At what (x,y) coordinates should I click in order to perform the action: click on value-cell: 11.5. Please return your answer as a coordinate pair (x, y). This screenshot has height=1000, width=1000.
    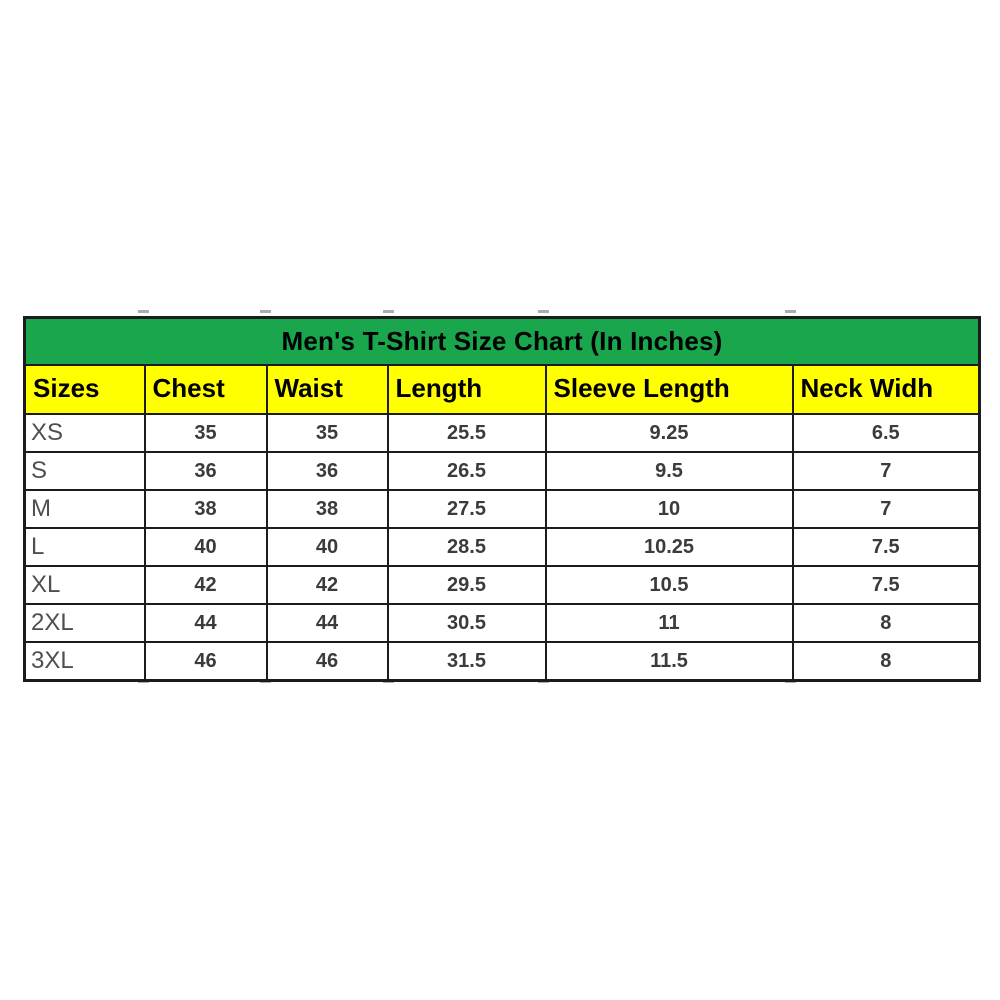
    Looking at the image, I should click on (669, 661).